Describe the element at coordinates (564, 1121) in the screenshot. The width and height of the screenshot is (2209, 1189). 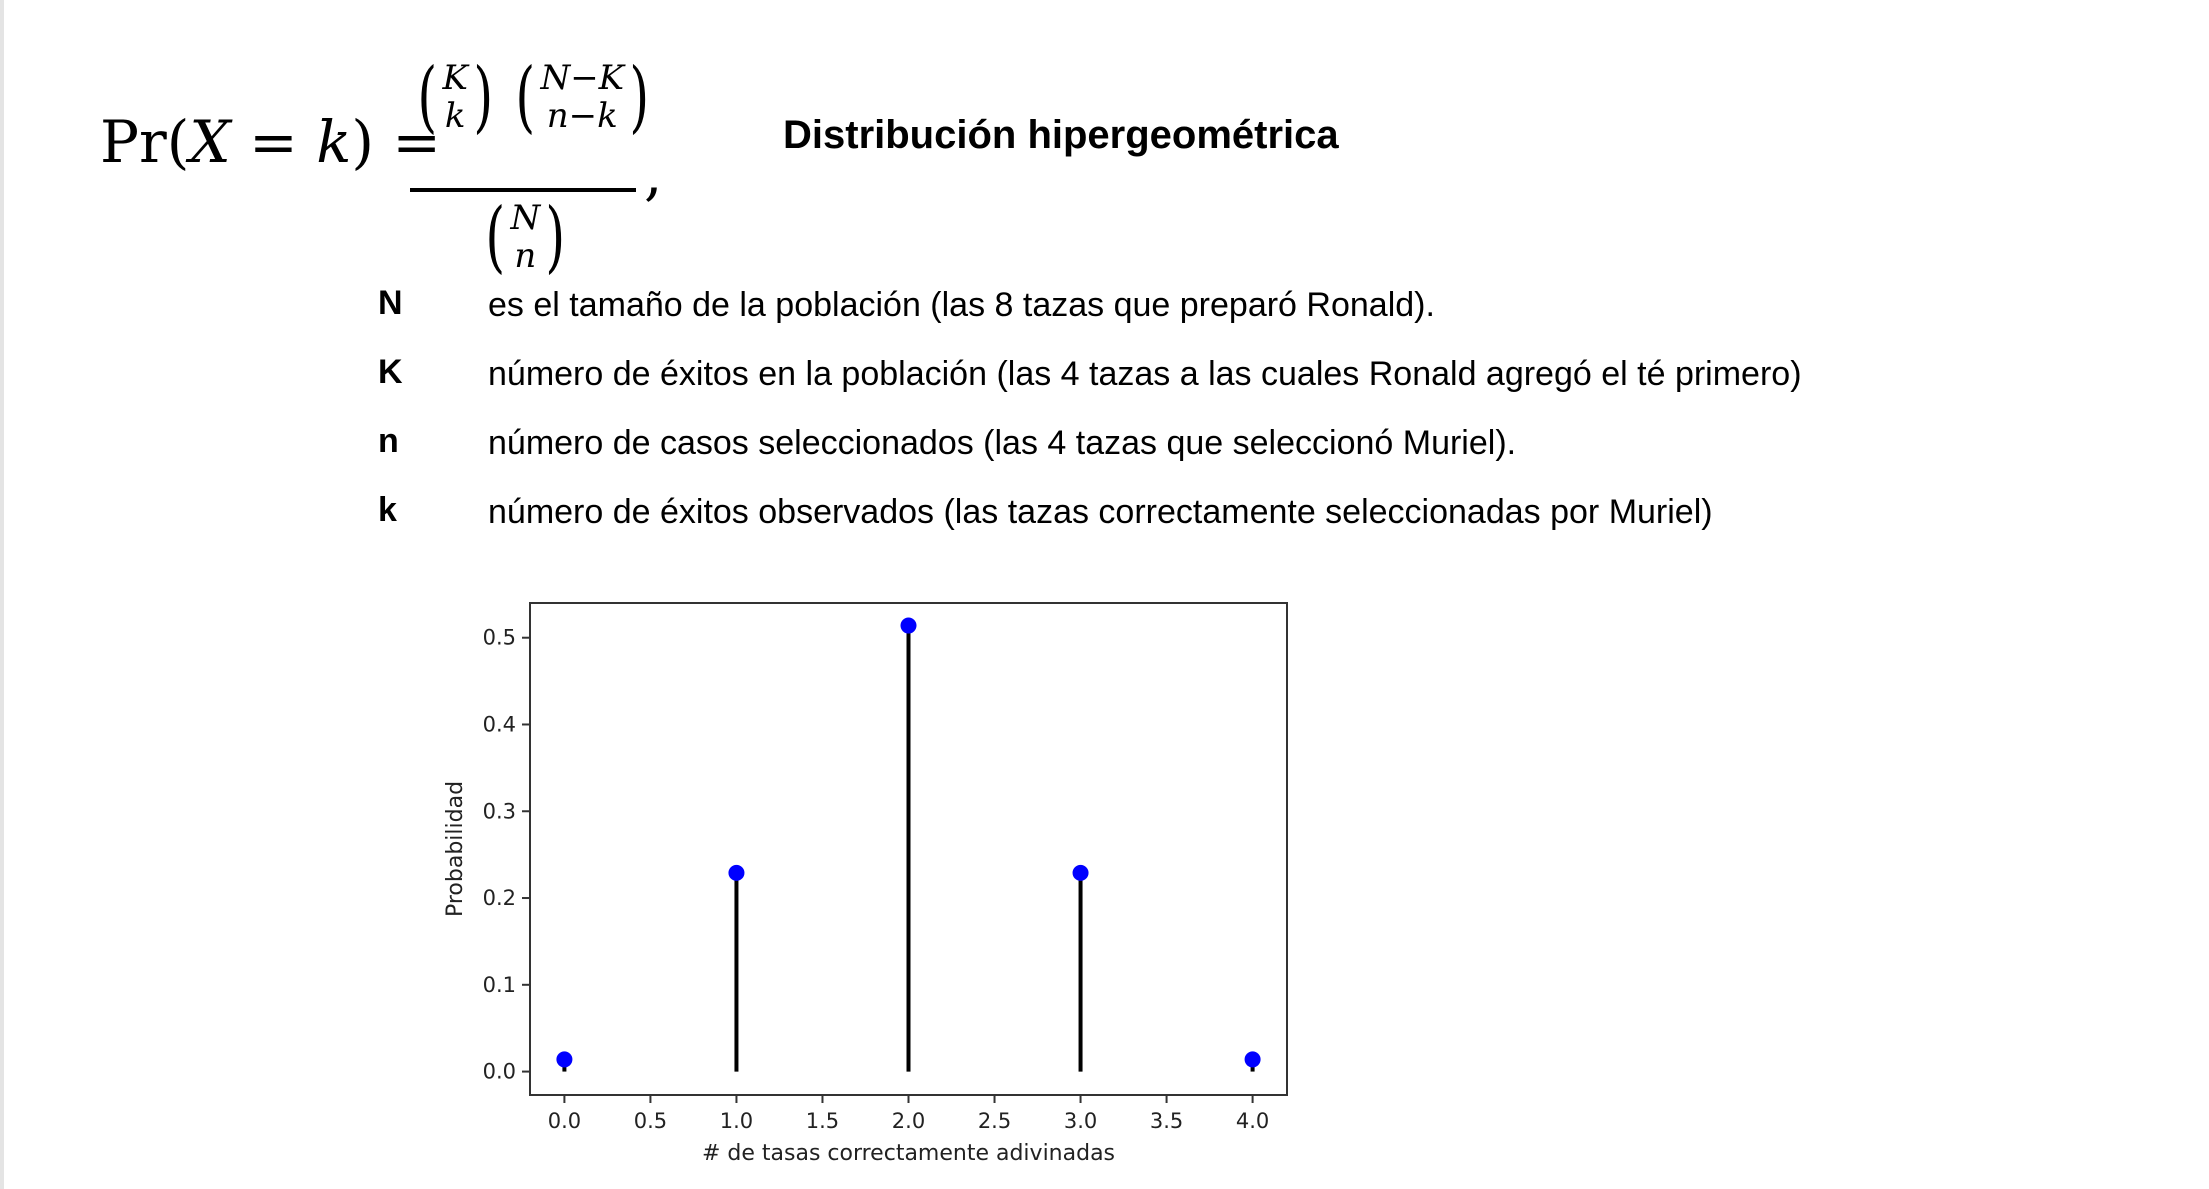
I see `x-tick-label: 0.0` at that location.